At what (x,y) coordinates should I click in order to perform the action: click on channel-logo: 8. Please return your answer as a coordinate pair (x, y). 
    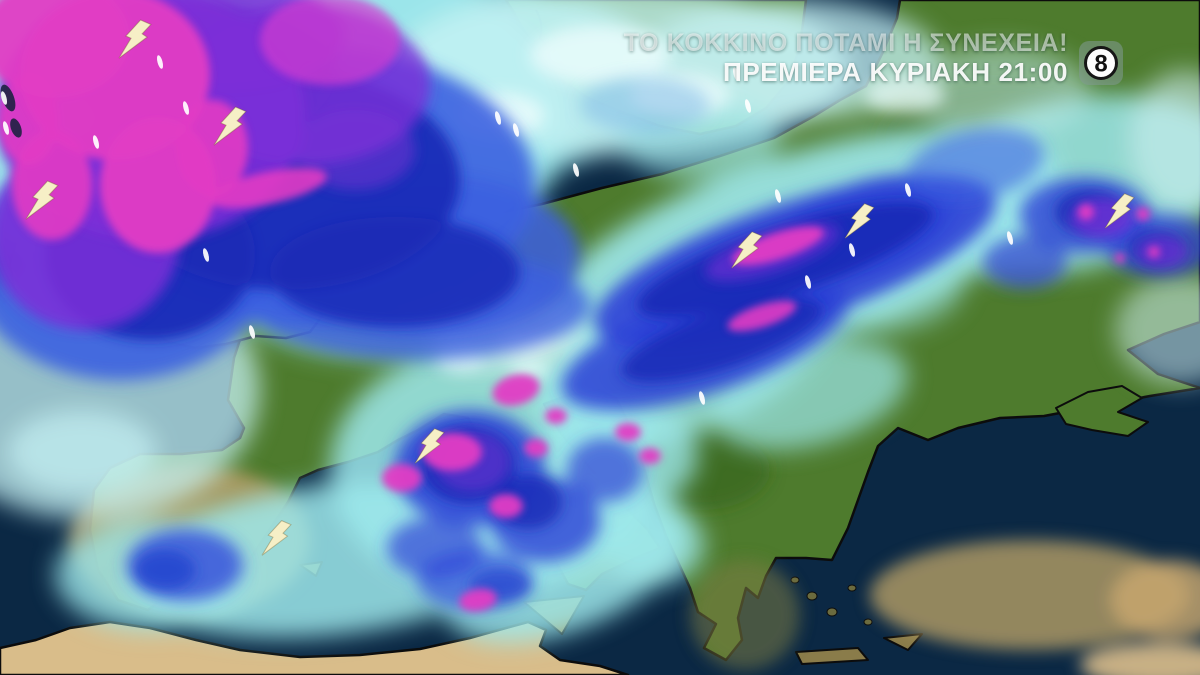
    Looking at the image, I should click on (1101, 63).